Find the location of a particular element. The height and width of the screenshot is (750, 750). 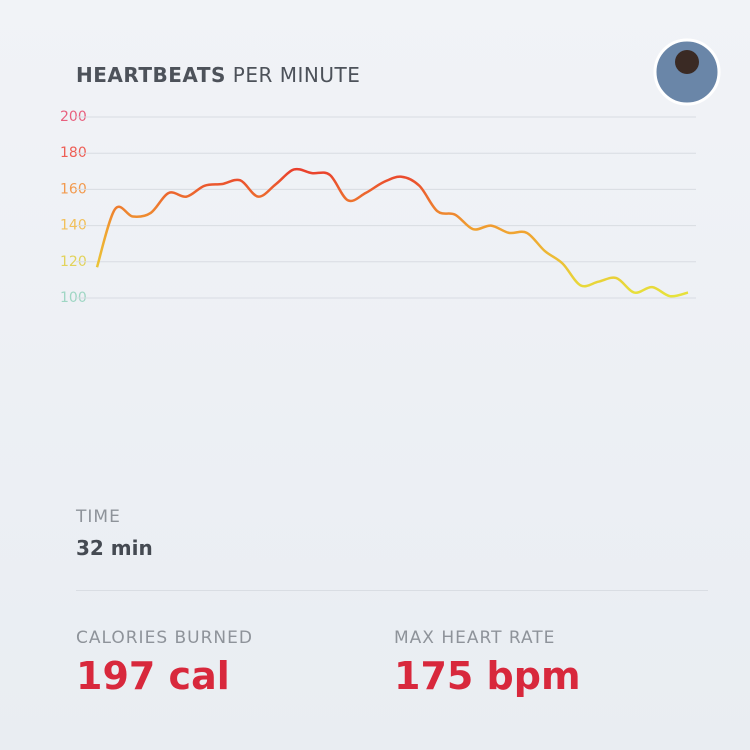

y-tick-label: 160 is located at coordinates (73, 189).